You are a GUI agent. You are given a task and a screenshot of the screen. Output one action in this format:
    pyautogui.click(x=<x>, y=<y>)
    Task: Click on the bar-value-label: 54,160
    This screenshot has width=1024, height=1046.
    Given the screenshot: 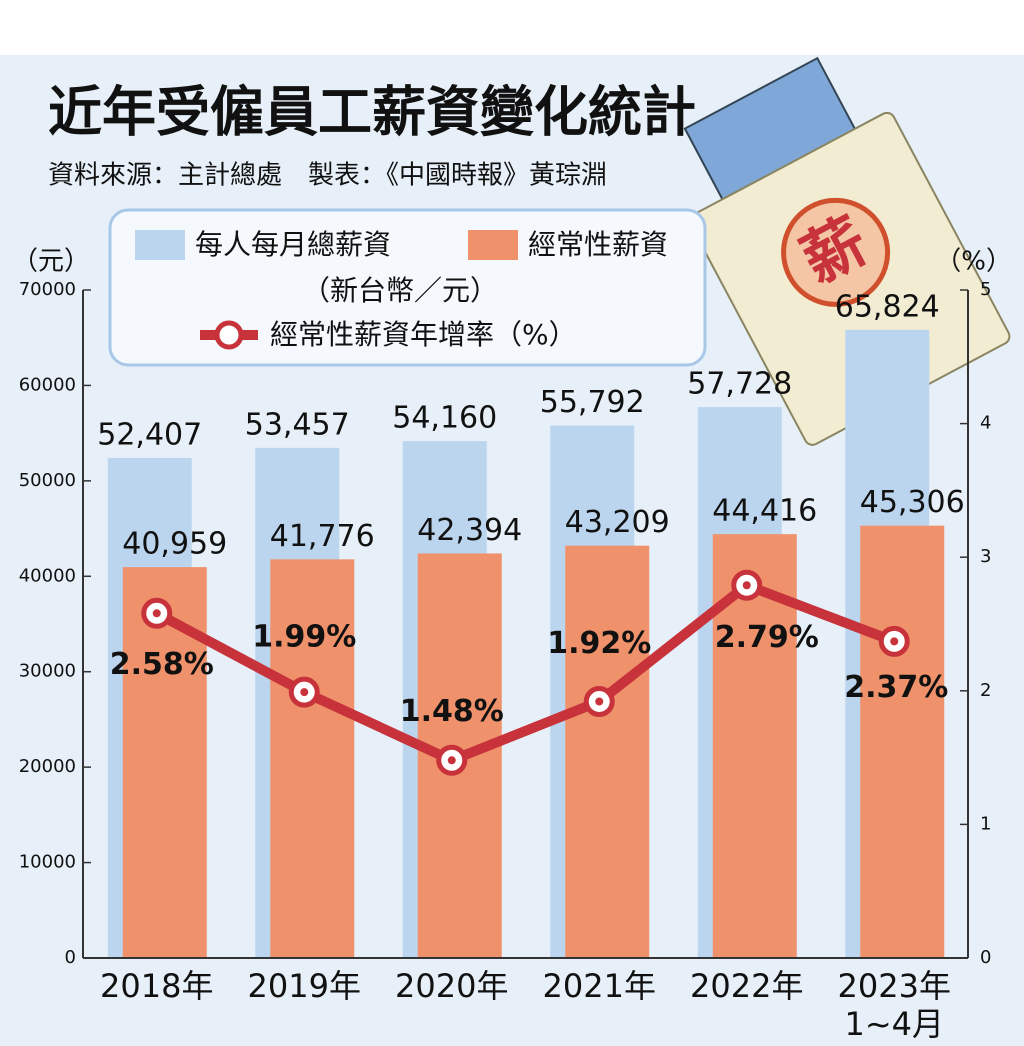 What is the action you would take?
    pyautogui.click(x=444, y=418)
    